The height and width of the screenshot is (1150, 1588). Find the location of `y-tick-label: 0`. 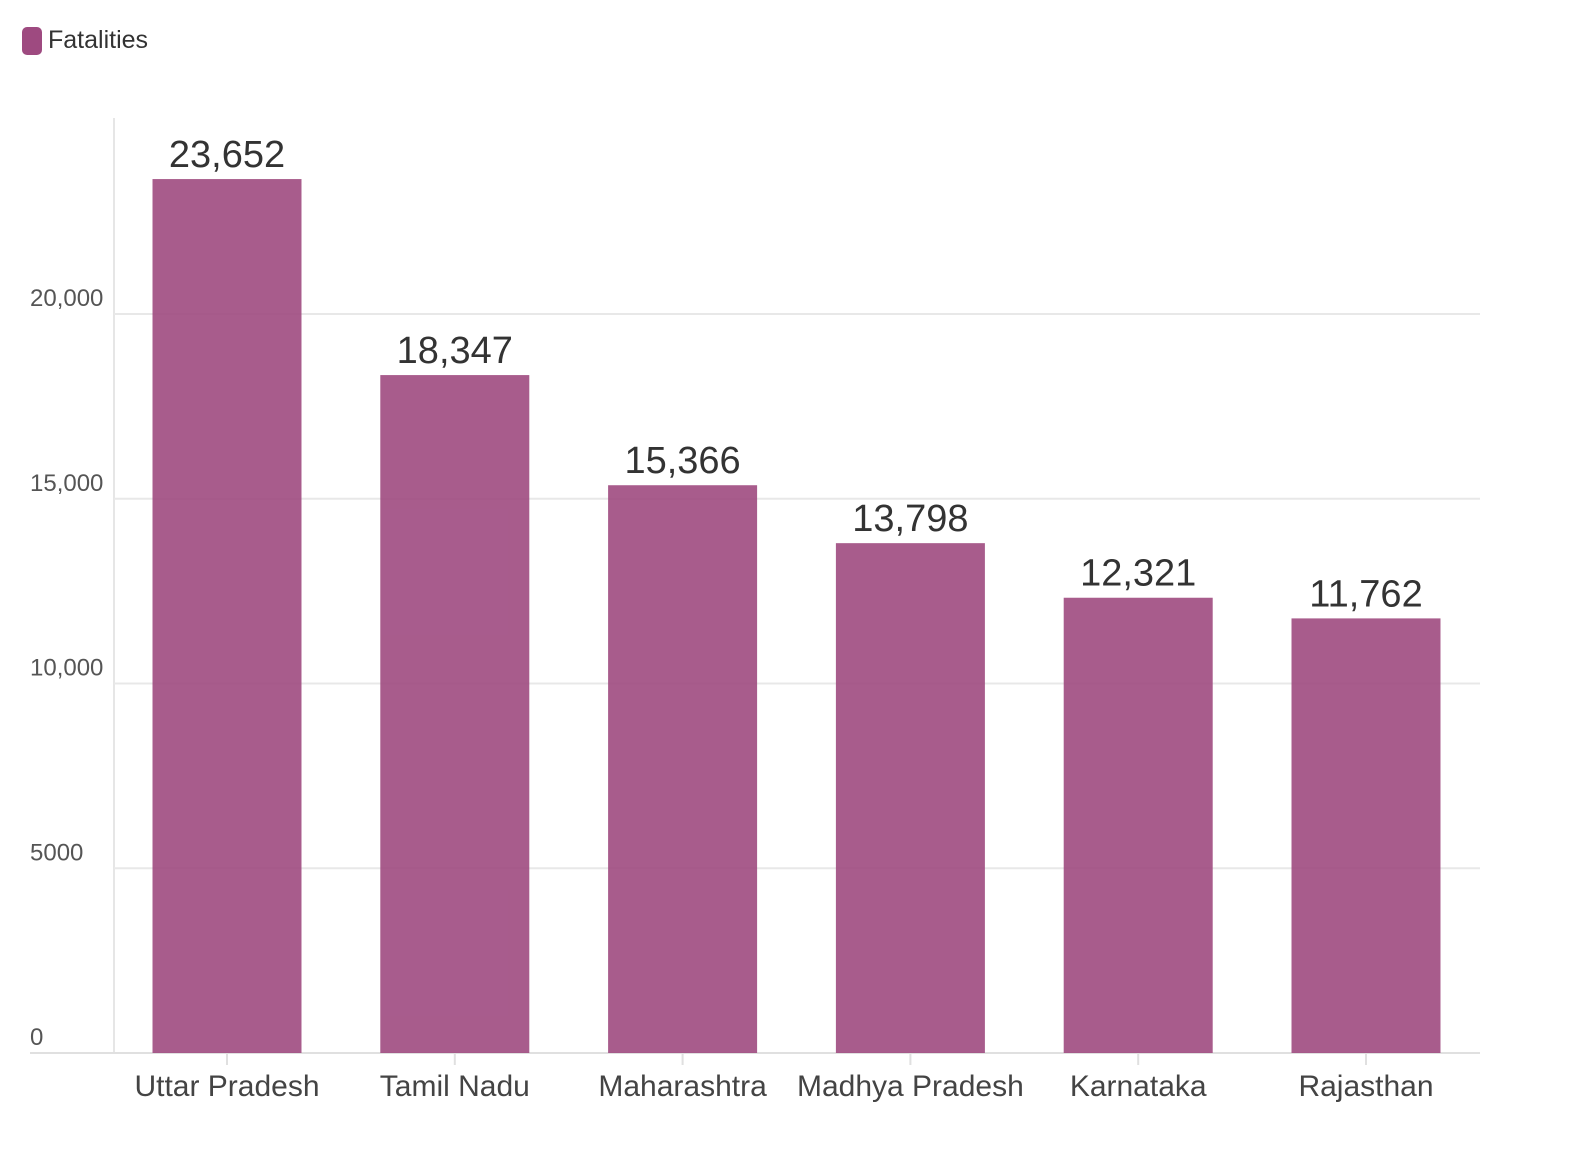

y-tick-label: 0 is located at coordinates (36, 1037).